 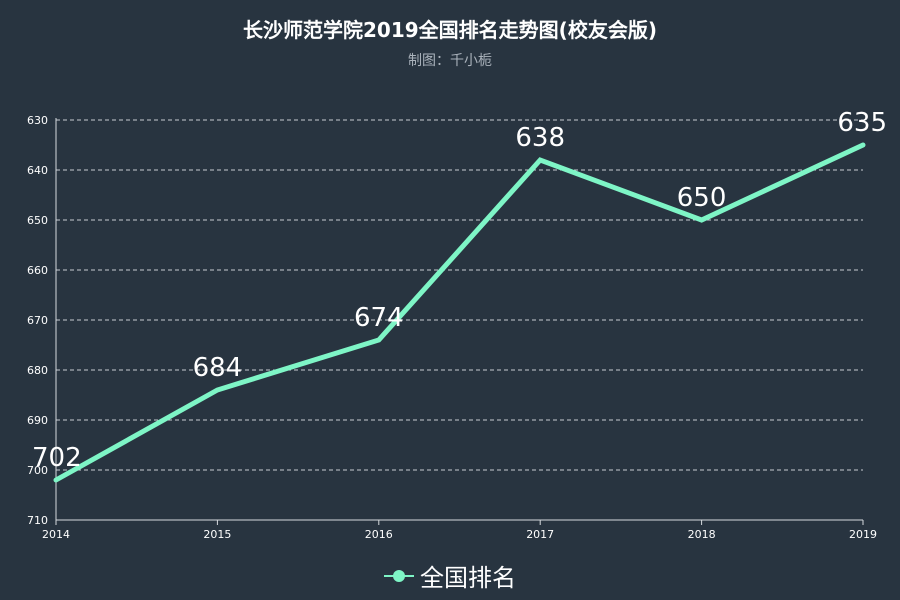 I want to click on x-tick-label: 2015, so click(x=217, y=534).